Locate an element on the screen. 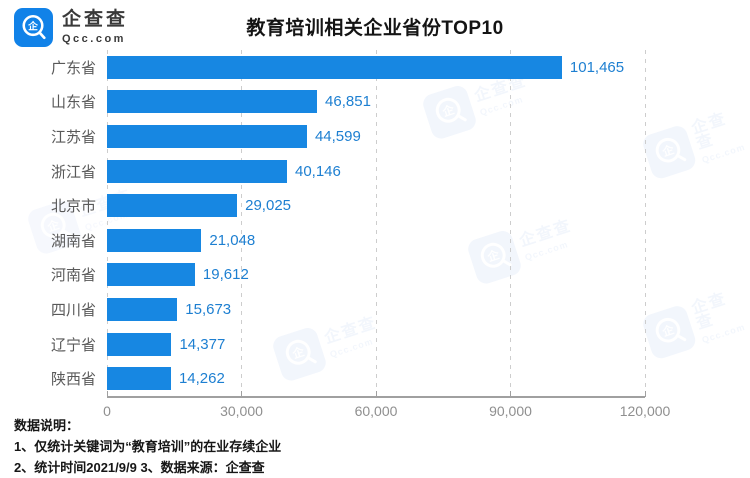 This screenshot has height=478, width=750. bar-row-label: 陕西省 is located at coordinates (73, 380).